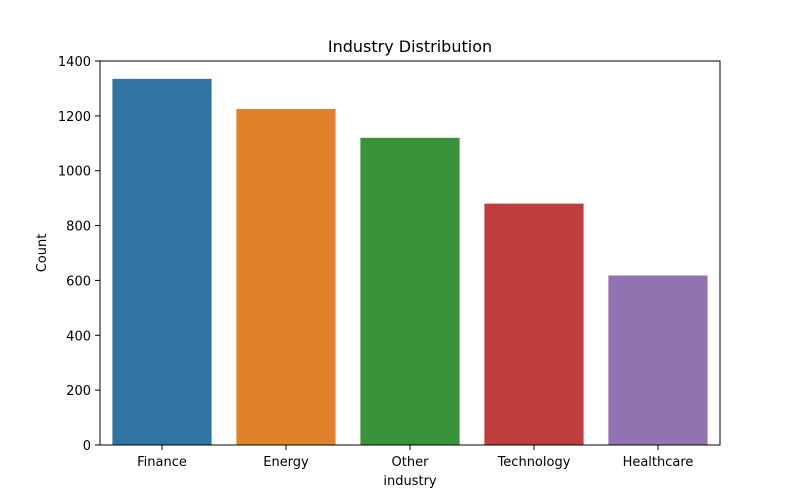 The height and width of the screenshot is (500, 800). Describe the element at coordinates (74, 62) in the screenshot. I see `y-tick-label: 1400` at that location.